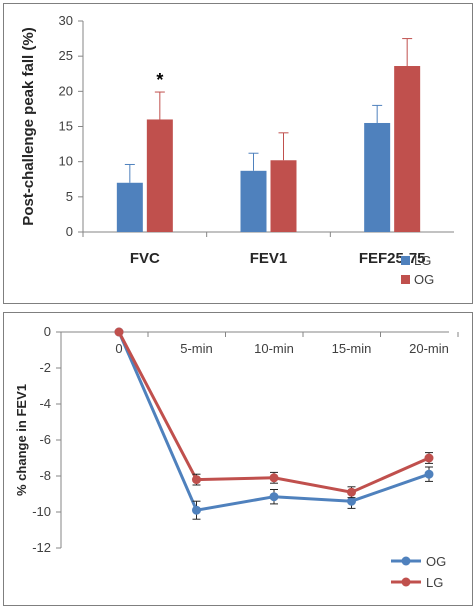  I want to click on x-tick-label: 20-min, so click(429, 348).